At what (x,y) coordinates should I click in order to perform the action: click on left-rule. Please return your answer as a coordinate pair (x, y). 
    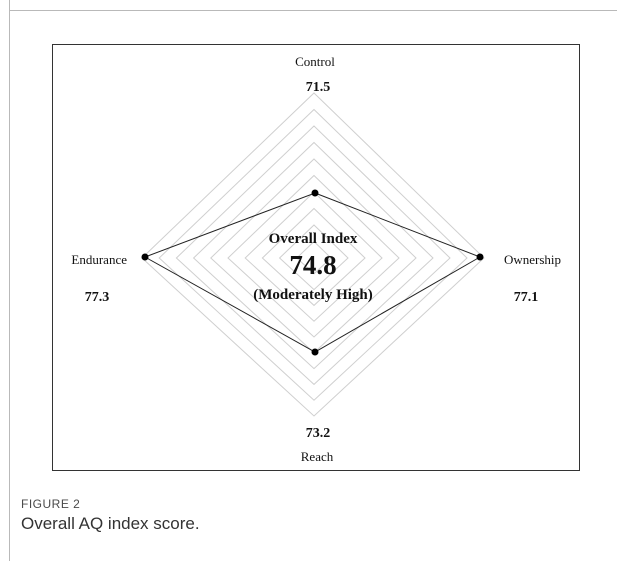
    Looking at the image, I should click on (9, 280).